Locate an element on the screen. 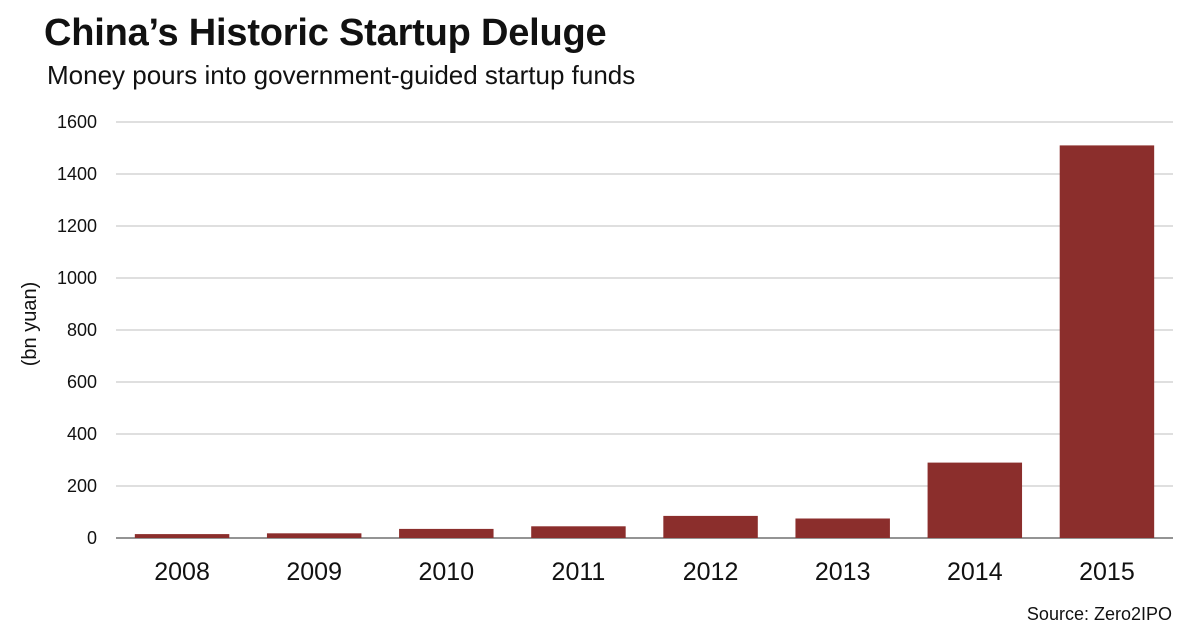 The image size is (1200, 641). y-tick-label: 1400 is located at coordinates (77, 174).